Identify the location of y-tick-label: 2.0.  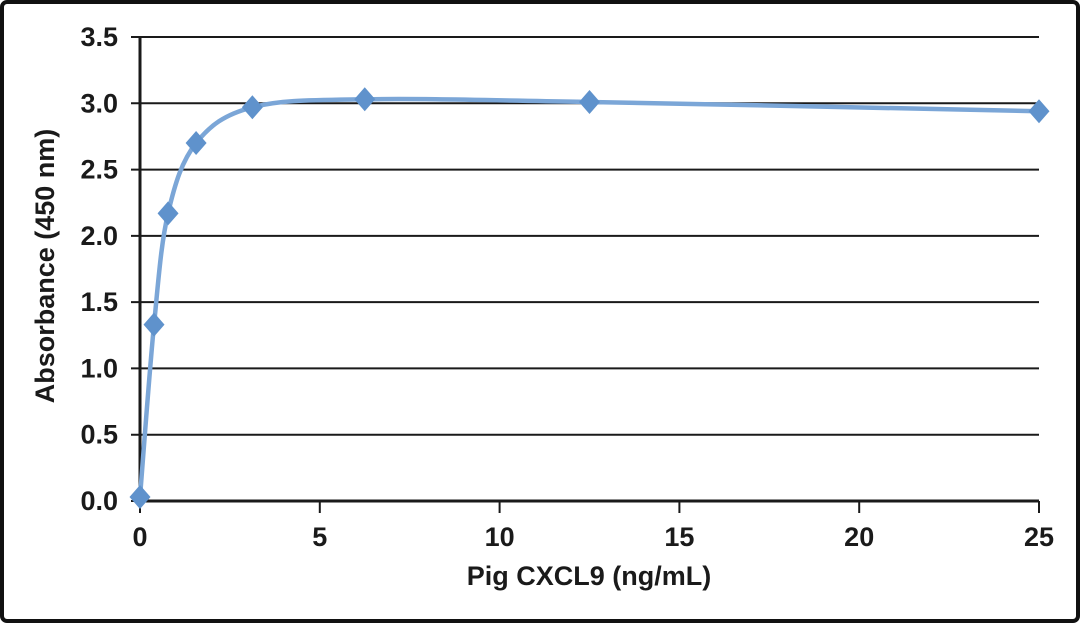
(99, 236).